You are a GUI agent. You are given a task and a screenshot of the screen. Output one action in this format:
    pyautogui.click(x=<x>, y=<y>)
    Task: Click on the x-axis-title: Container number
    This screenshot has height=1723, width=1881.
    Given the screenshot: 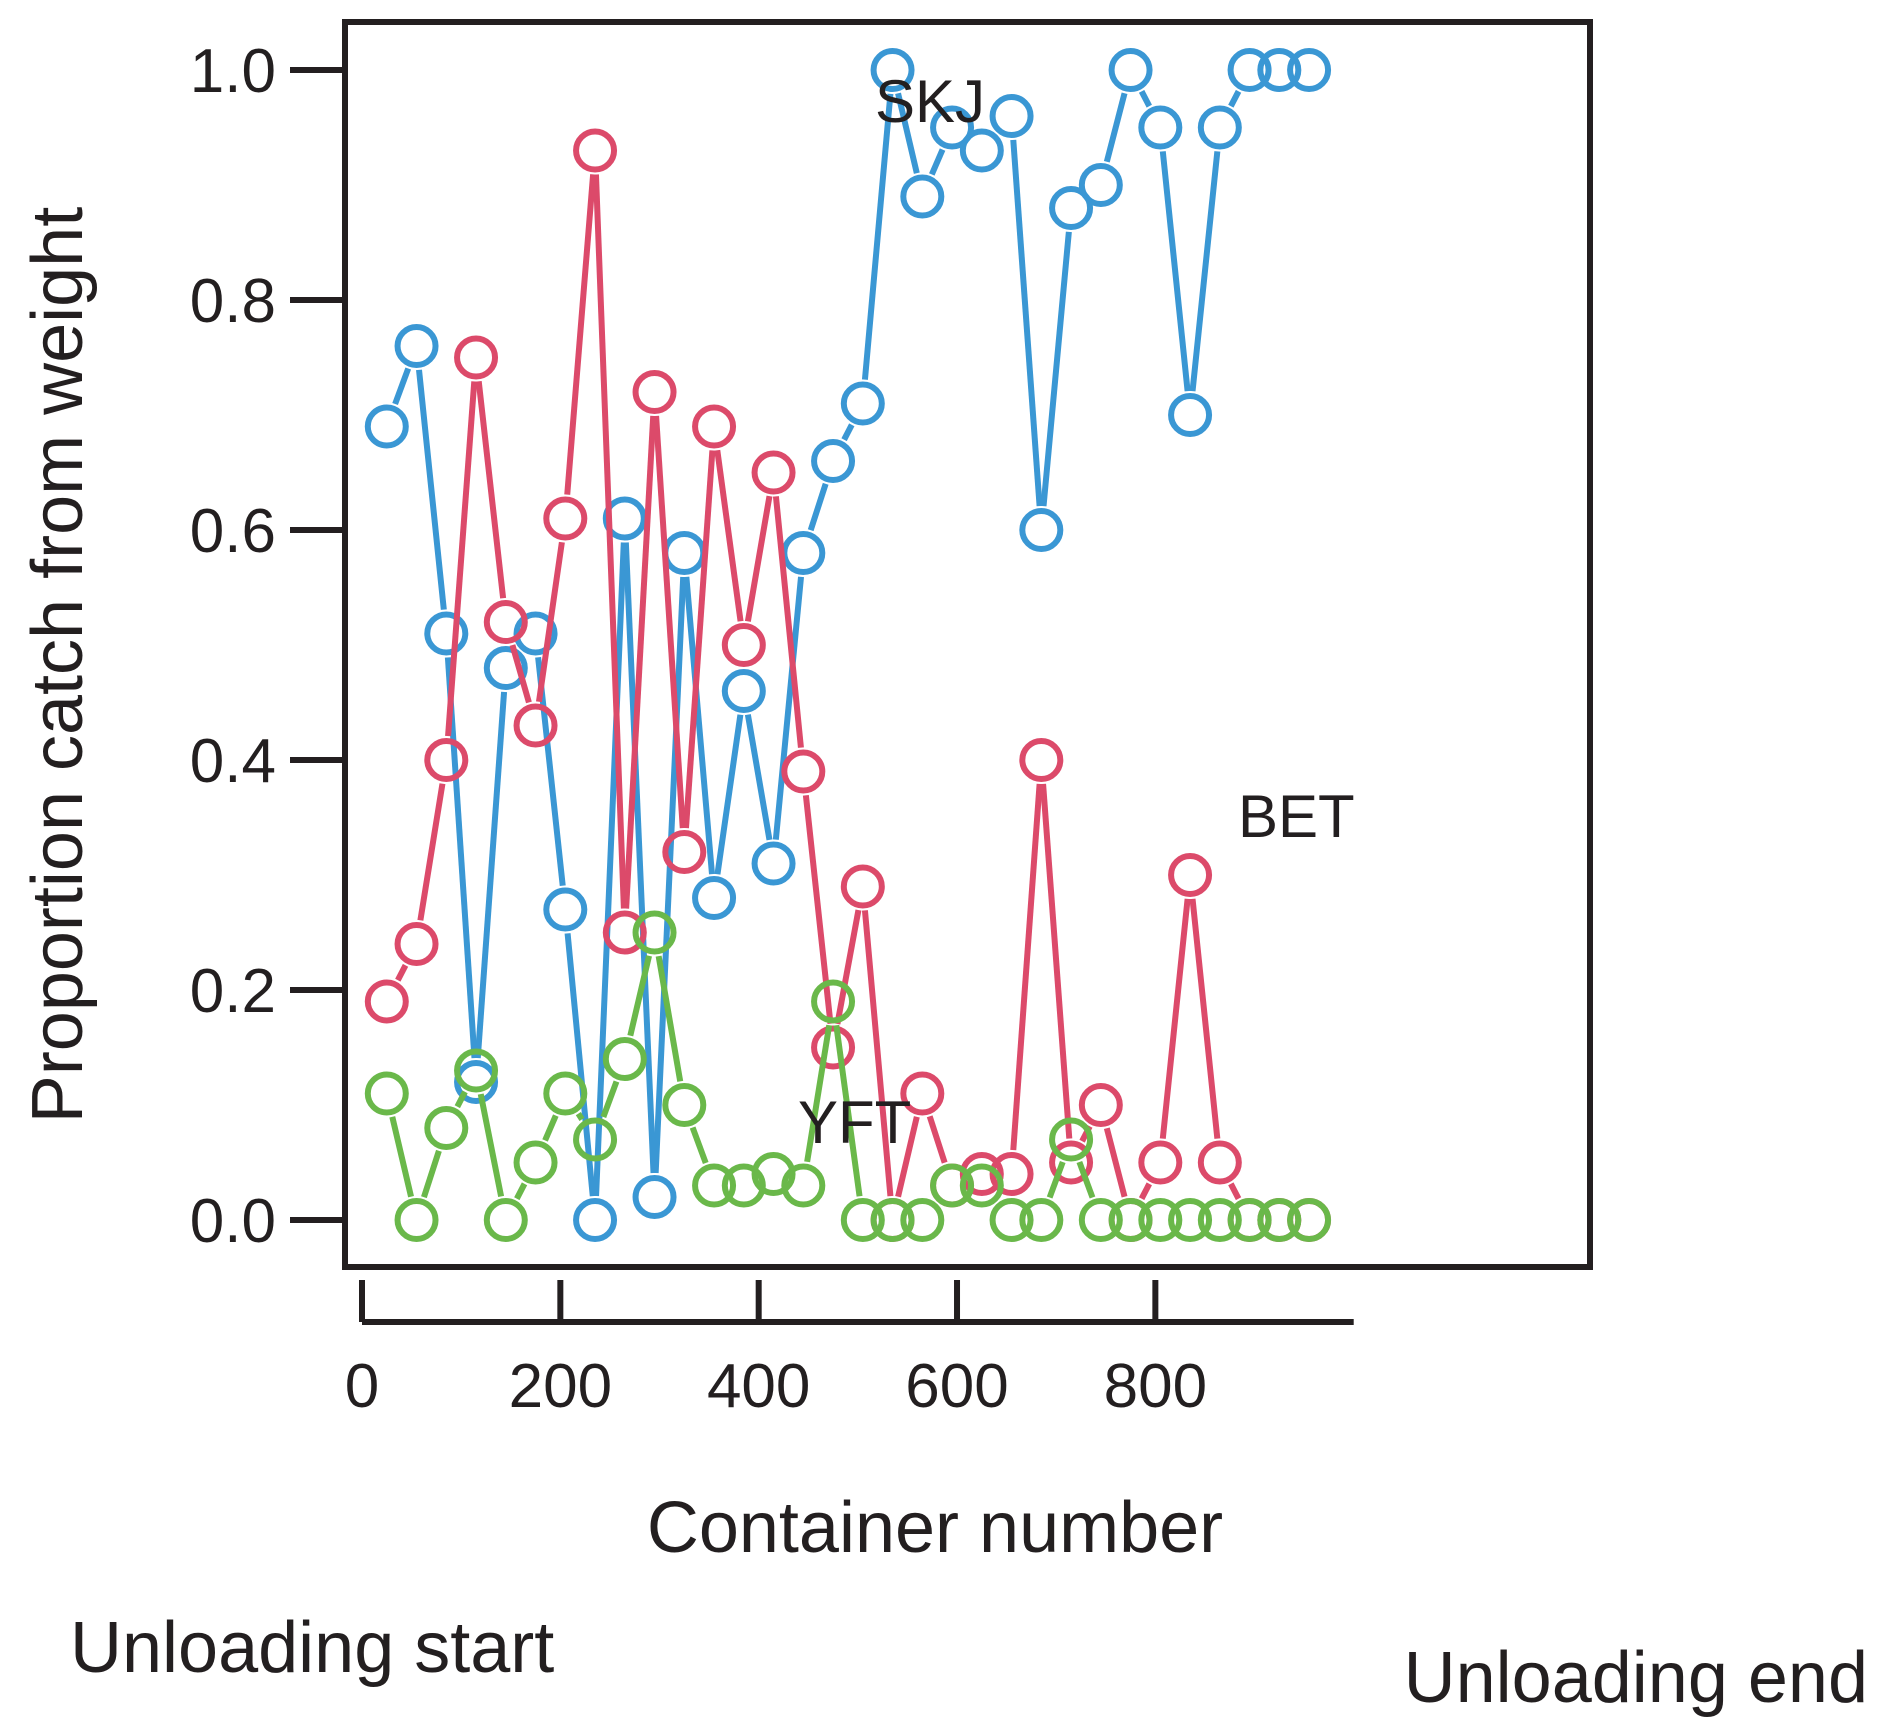 What is the action you would take?
    pyautogui.click(x=935, y=1528)
    